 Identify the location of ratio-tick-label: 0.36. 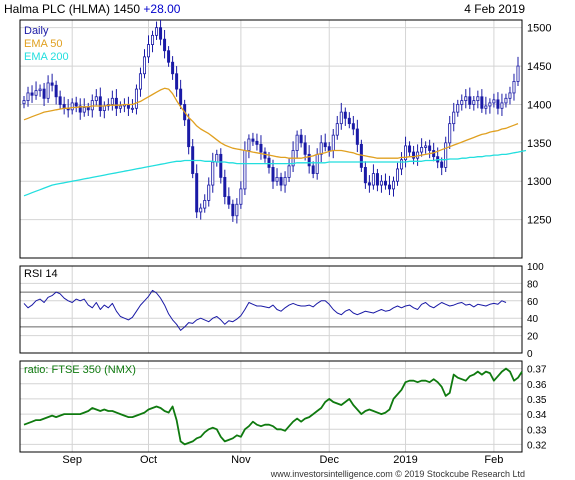
(537, 385).